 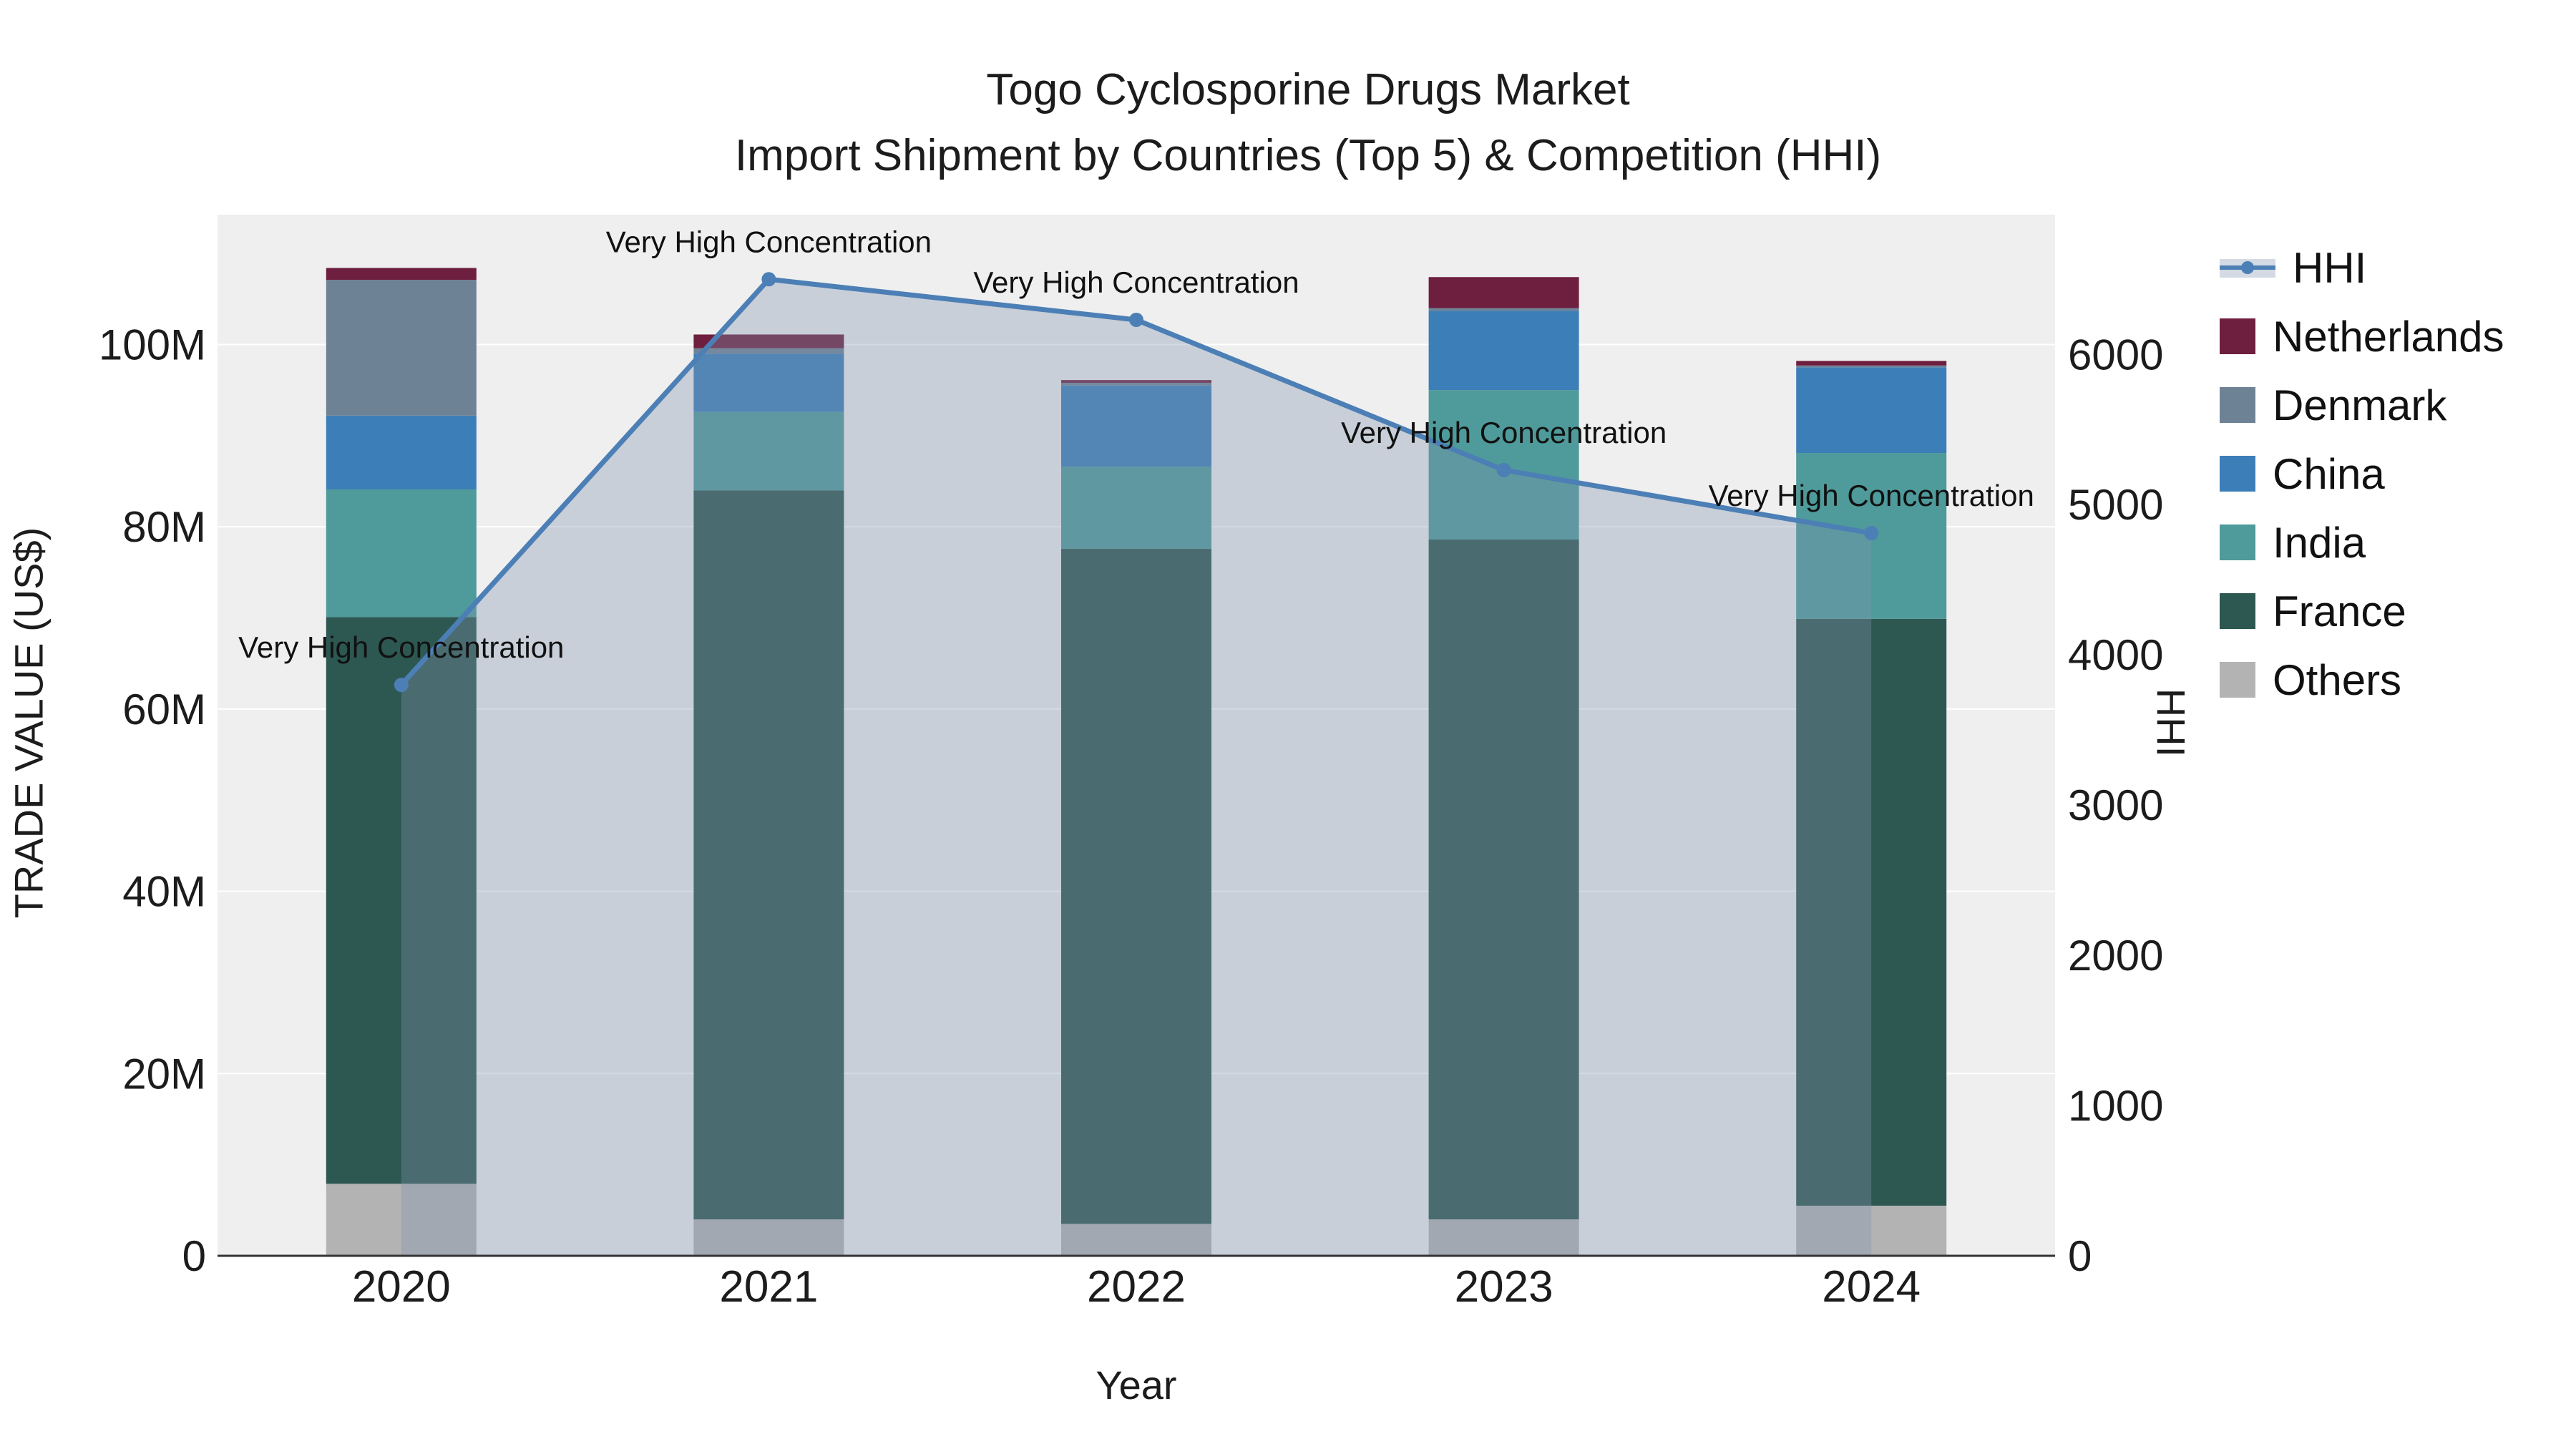 What do you see at coordinates (2115, 1106) in the screenshot?
I see `y-right-tick: 1000` at bounding box center [2115, 1106].